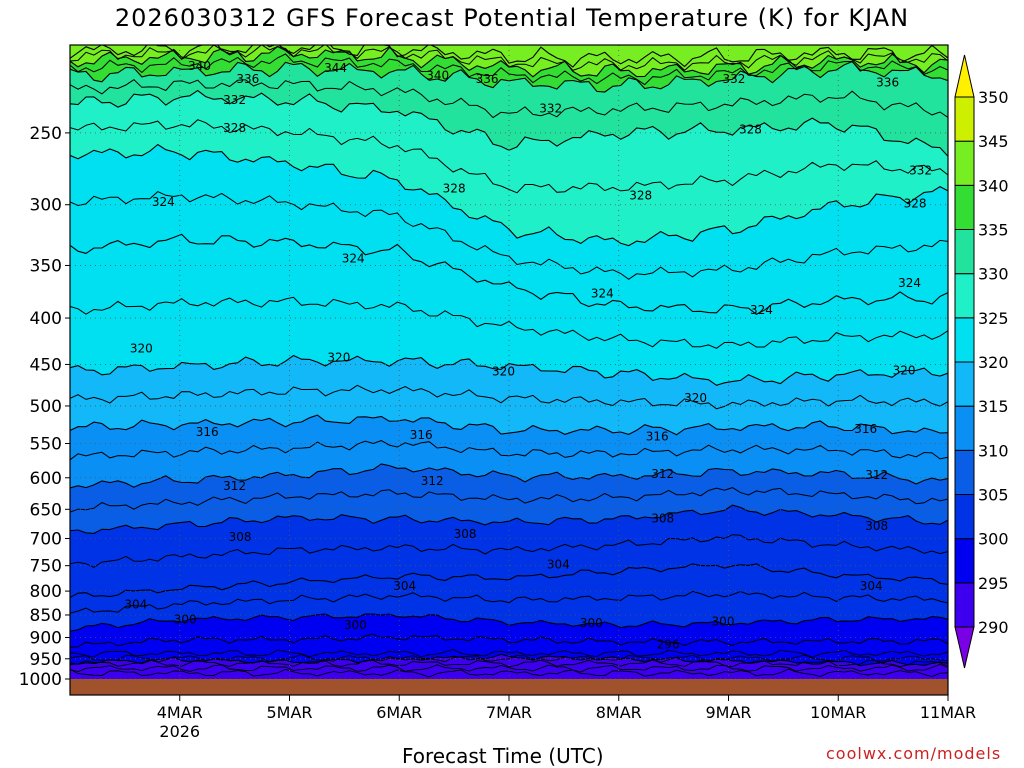 The image size is (1024, 768). What do you see at coordinates (437, 75) in the screenshot?
I see `contour-label: 340` at bounding box center [437, 75].